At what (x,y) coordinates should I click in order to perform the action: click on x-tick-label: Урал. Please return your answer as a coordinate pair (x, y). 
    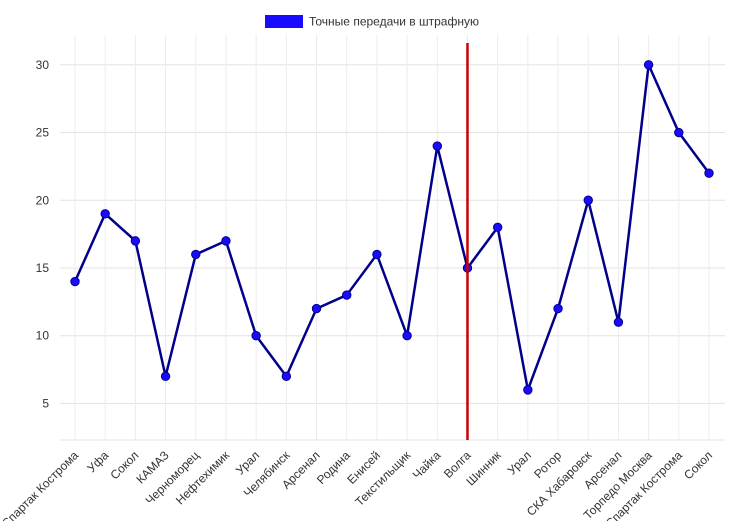
    Looking at the image, I should click on (519, 462).